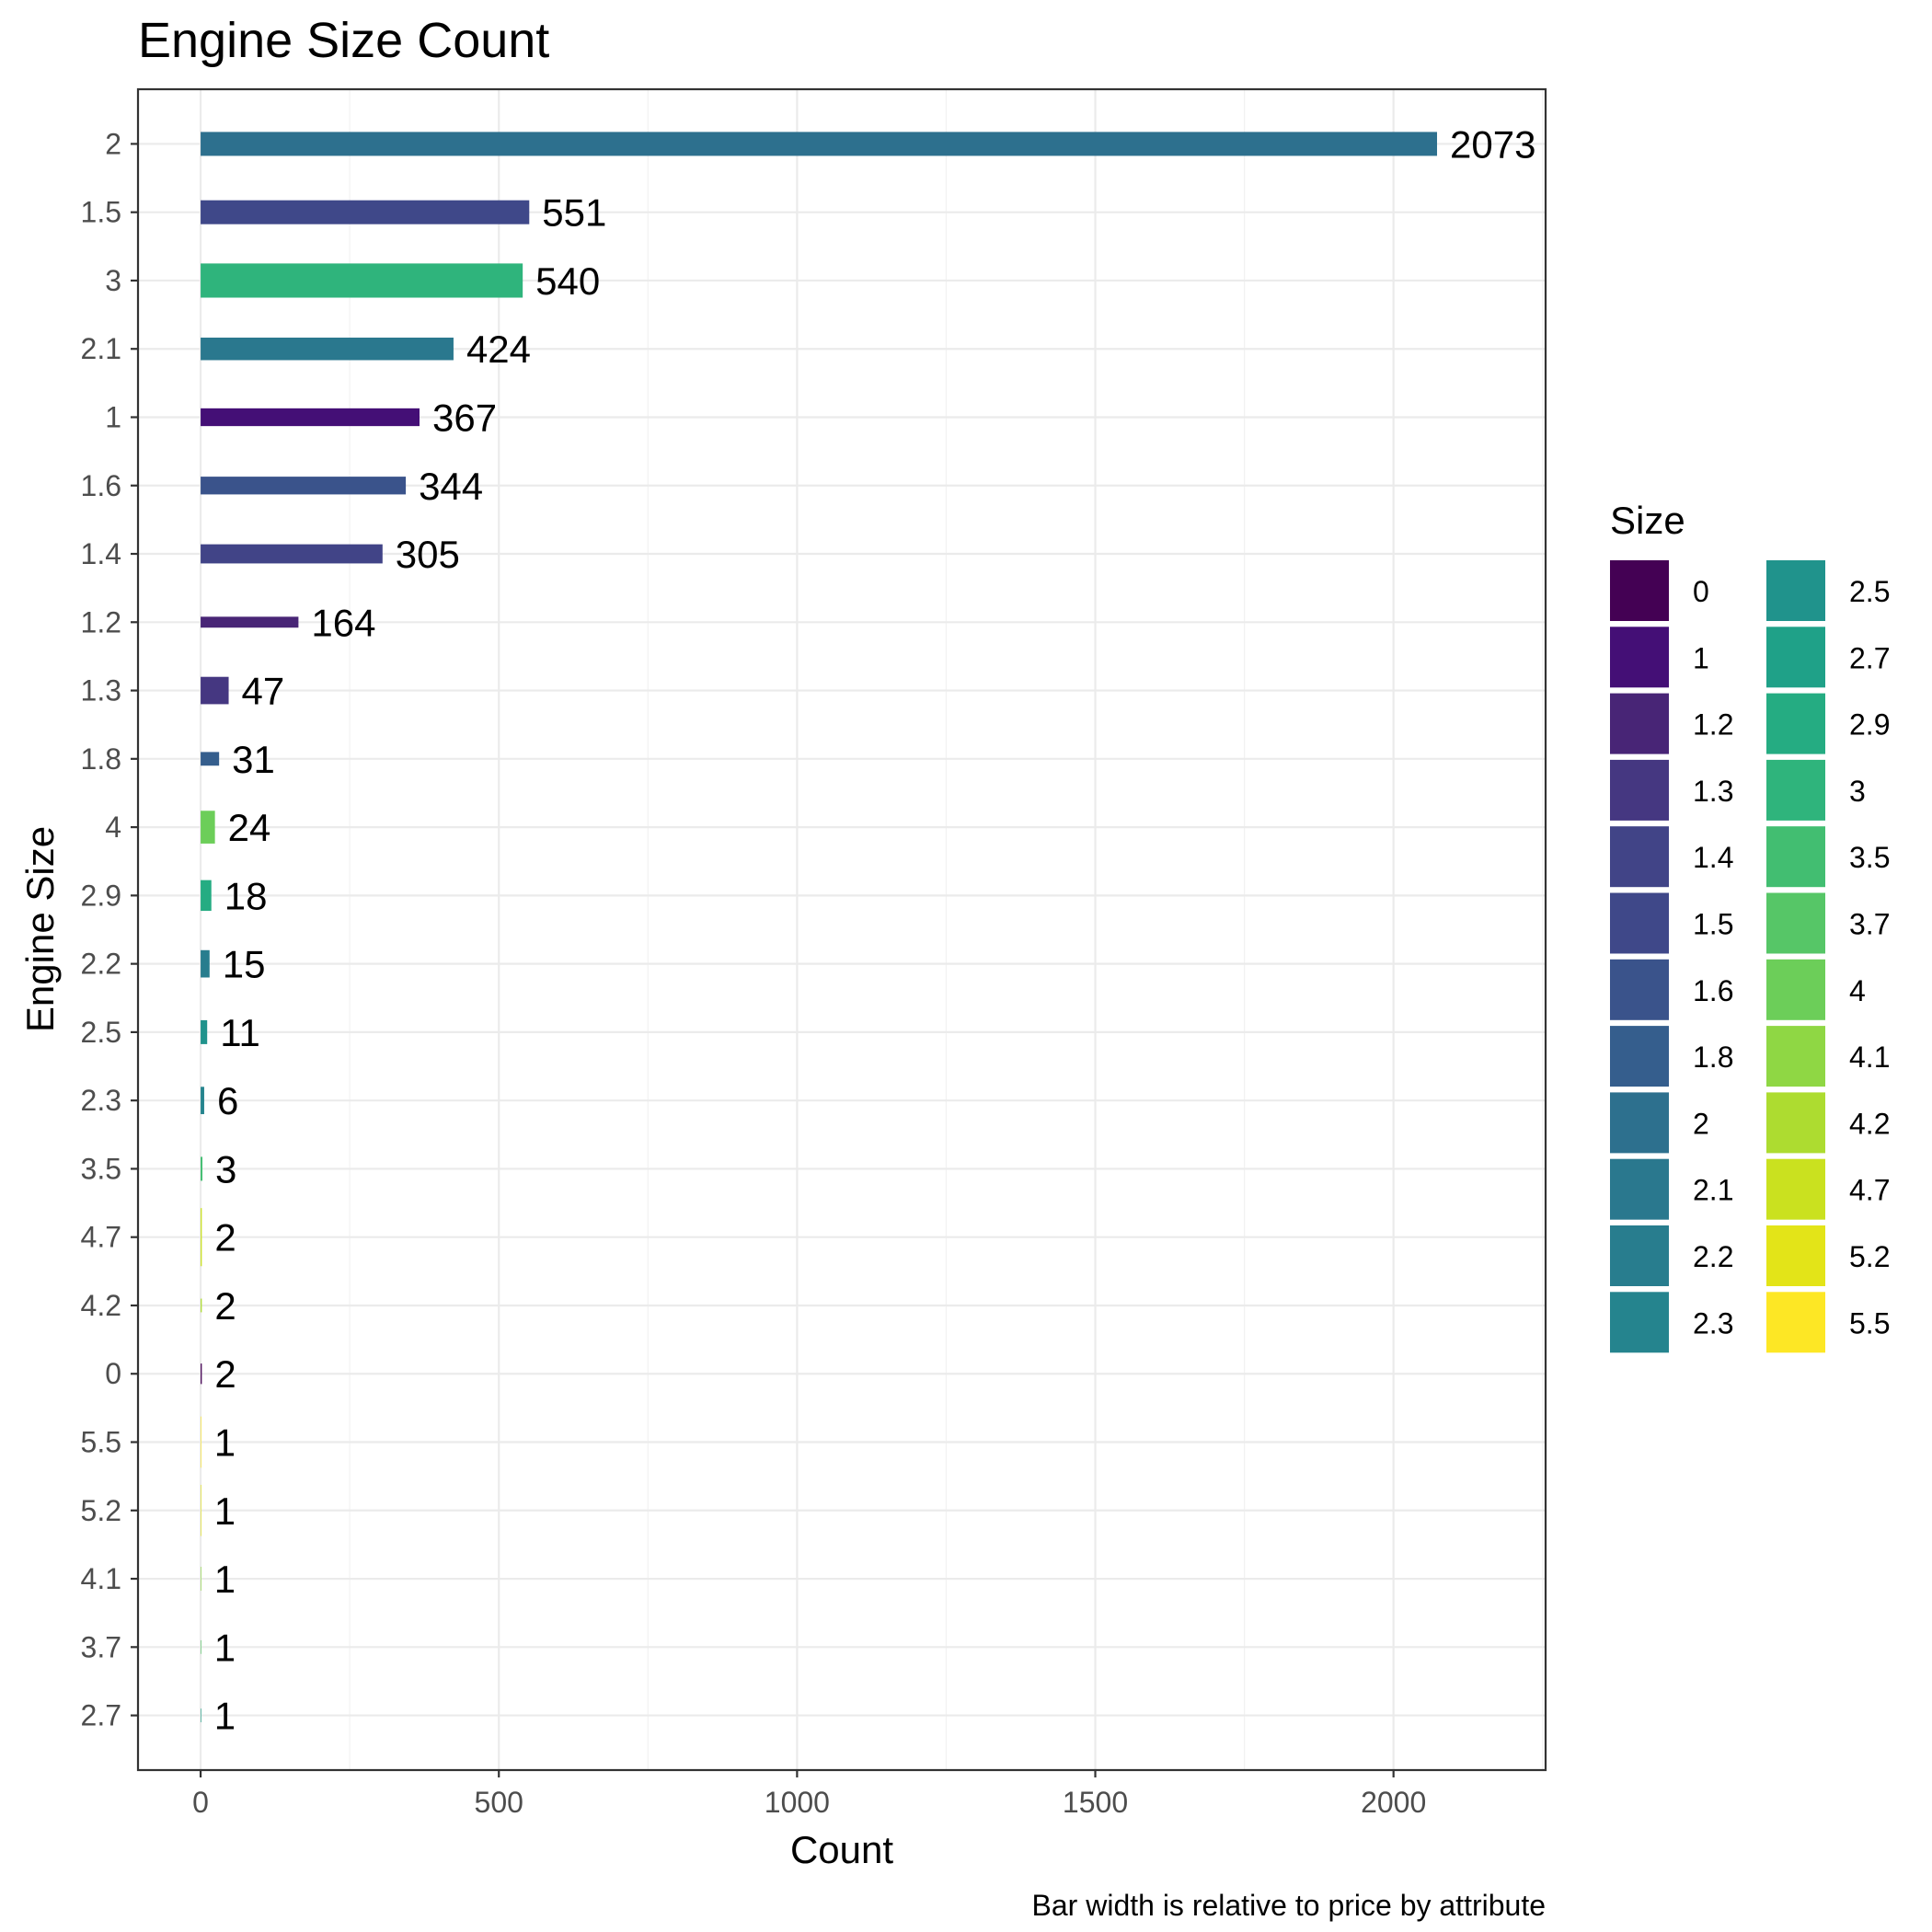 The height and width of the screenshot is (1932, 1932). I want to click on legend-label: 1, so click(1701, 657).